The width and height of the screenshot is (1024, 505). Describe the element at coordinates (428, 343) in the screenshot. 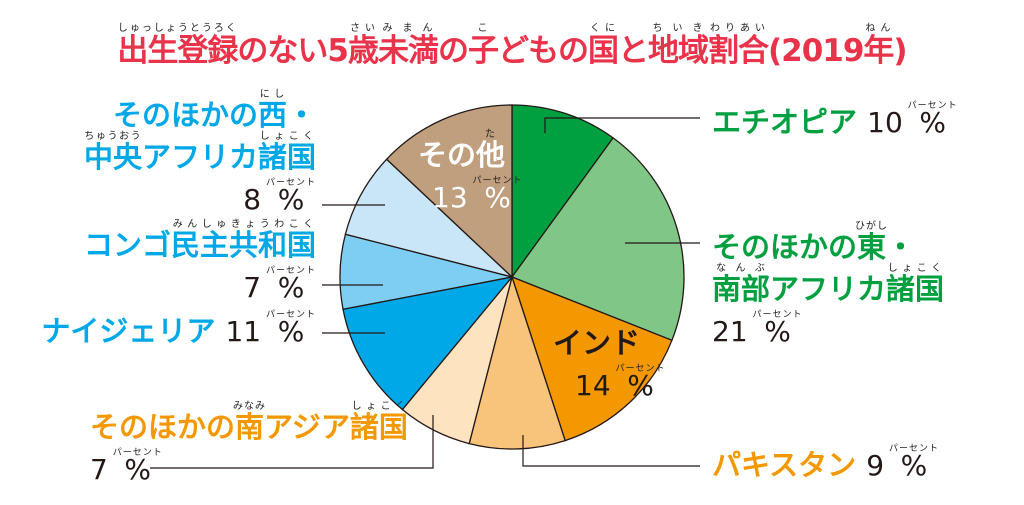

I see `pie-slice-nigeria` at that location.